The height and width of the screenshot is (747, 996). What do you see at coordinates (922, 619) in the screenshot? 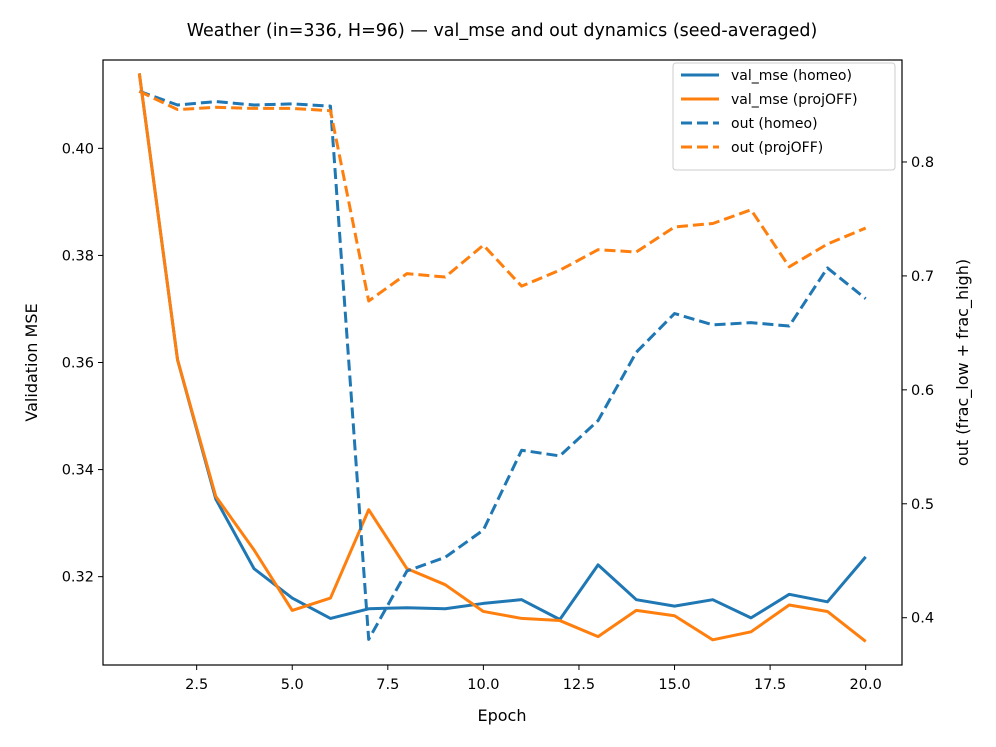
I see `y-right-tick-label: 0.4` at bounding box center [922, 619].